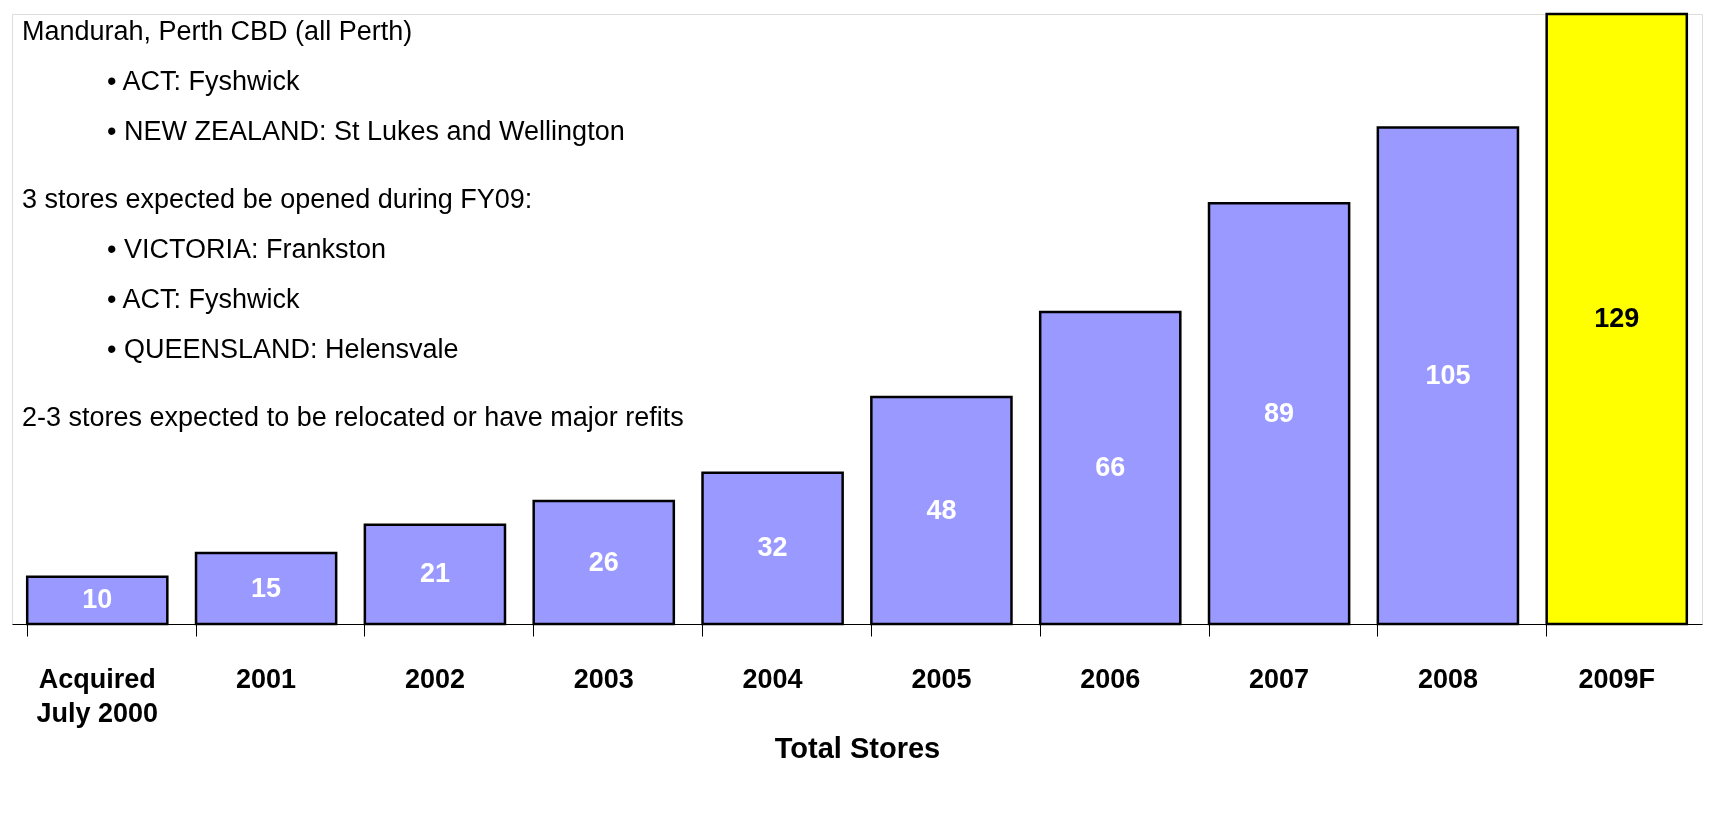  I want to click on x-tick-label: 2003, so click(603, 678).